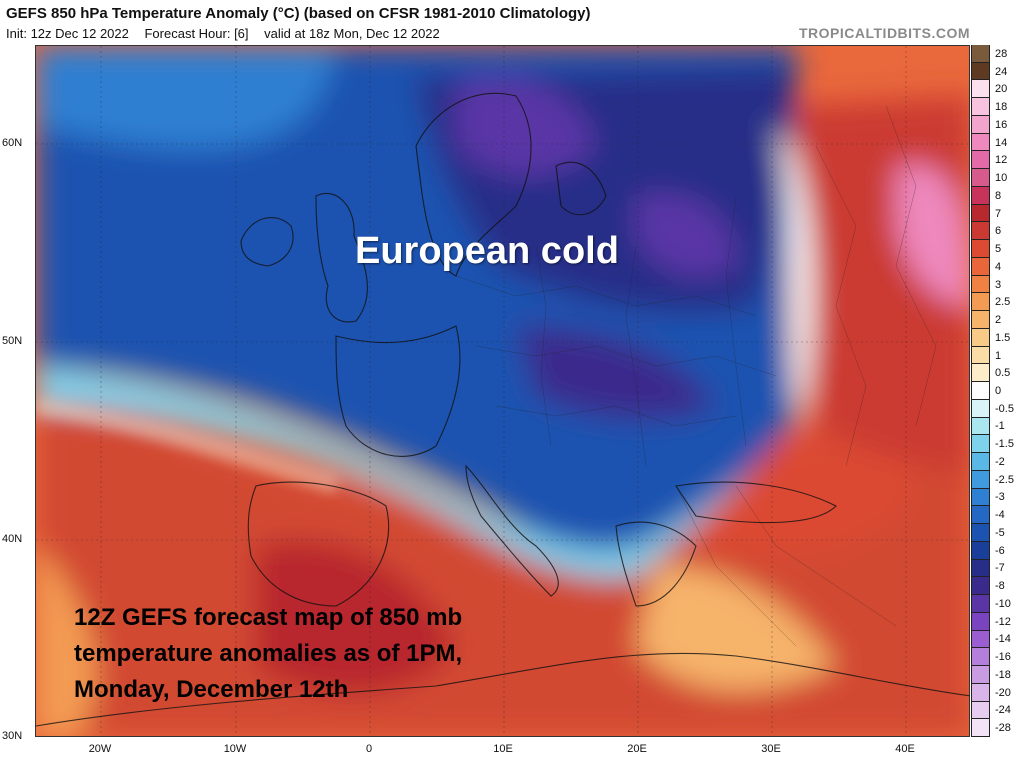  What do you see at coordinates (1003, 728) in the screenshot?
I see `colorbar-label: -28` at bounding box center [1003, 728].